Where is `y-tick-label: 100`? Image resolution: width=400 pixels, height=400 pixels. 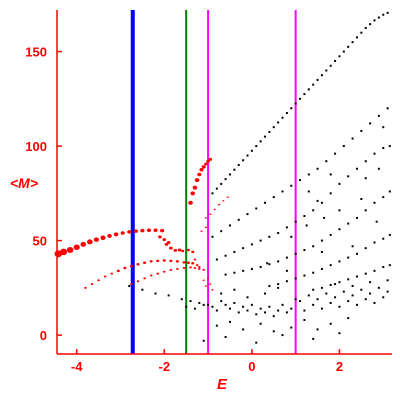 y-tick-label: 100 is located at coordinates (36, 146).